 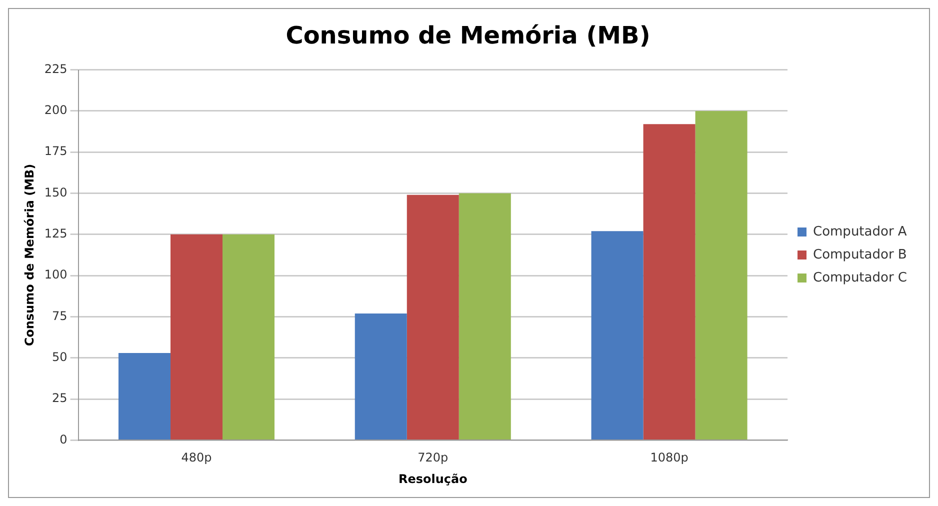 I want to click on x-tick-label: 1080p, so click(x=669, y=457).